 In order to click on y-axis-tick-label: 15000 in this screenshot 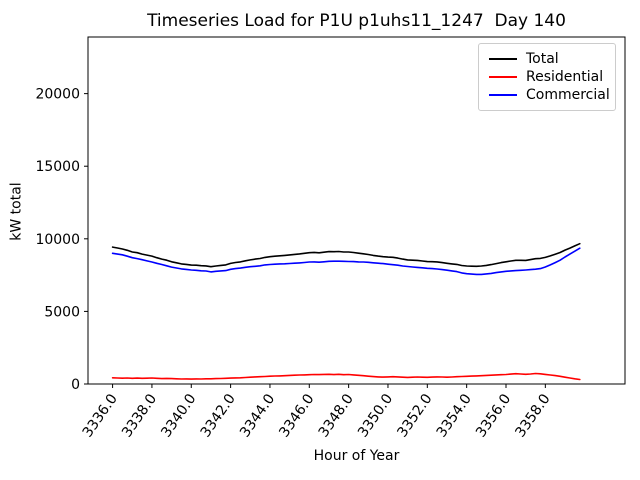, I will do `click(57, 167)`.